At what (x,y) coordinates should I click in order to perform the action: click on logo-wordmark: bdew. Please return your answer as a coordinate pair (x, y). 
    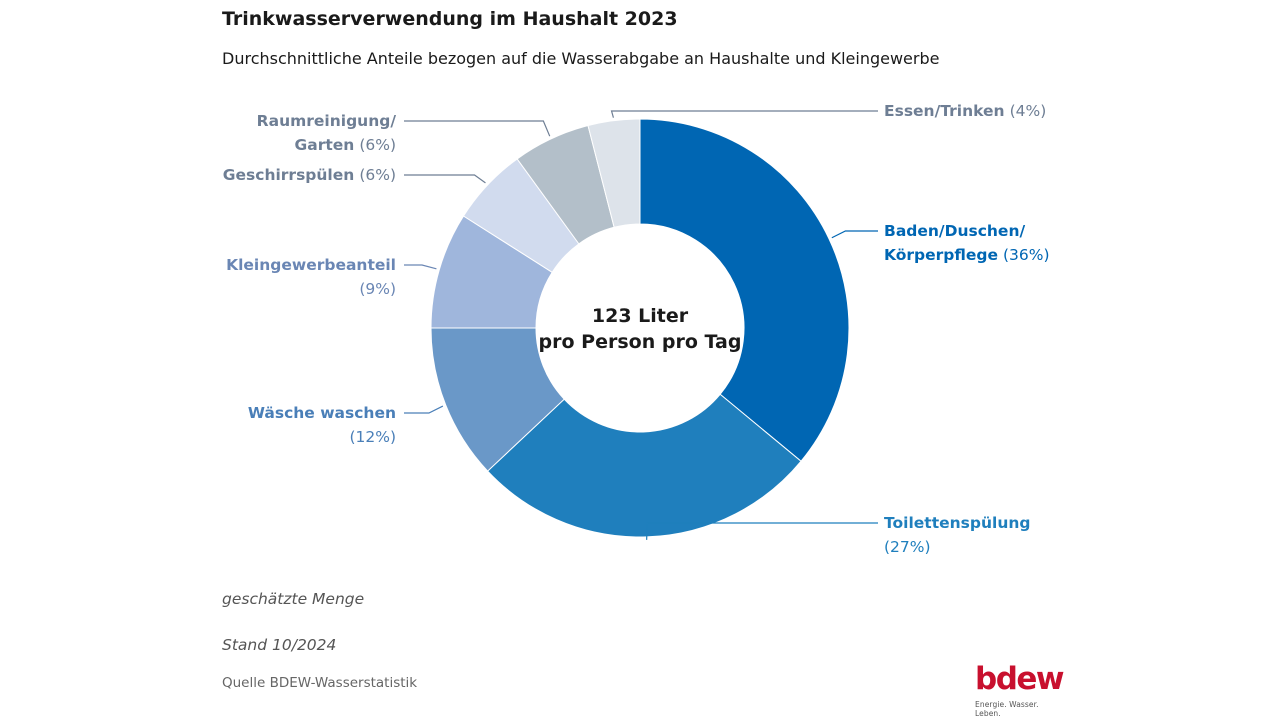
    Looking at the image, I should click on (1020, 679).